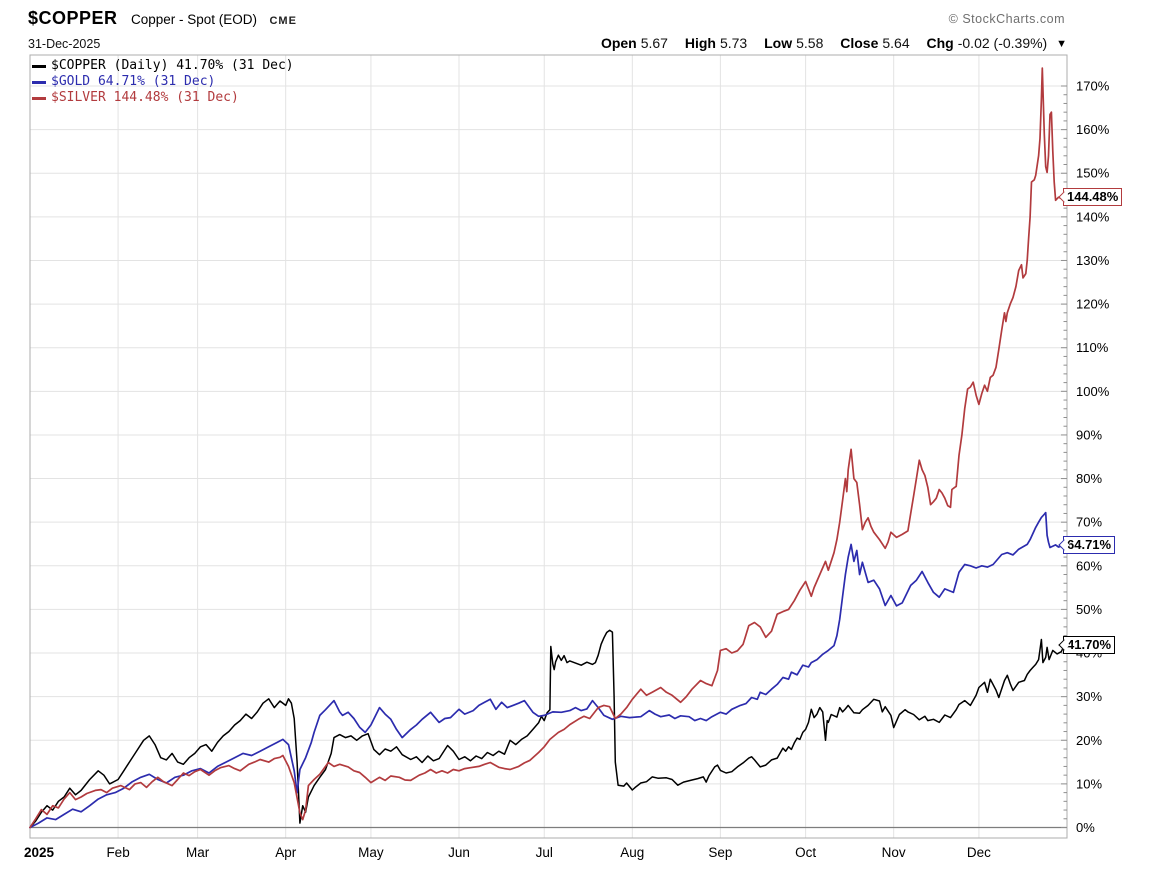 This screenshot has height=872, width=1151. Describe the element at coordinates (198, 852) in the screenshot. I see `x-axis-month-label: Mar` at that location.